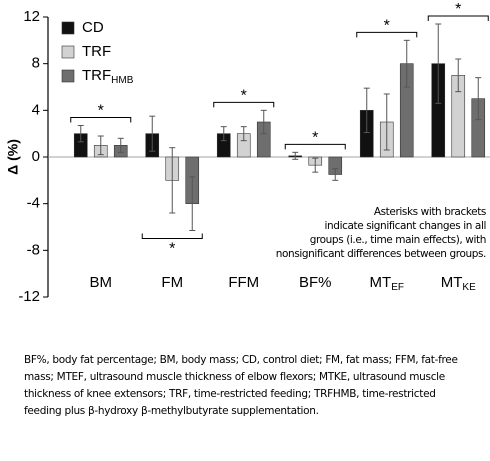  I want to click on category-name: FFM, so click(243, 282).